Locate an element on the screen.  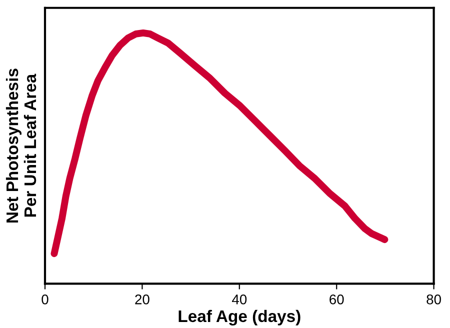
x-axis-title: Leaf Age (days) is located at coordinates (239, 318).